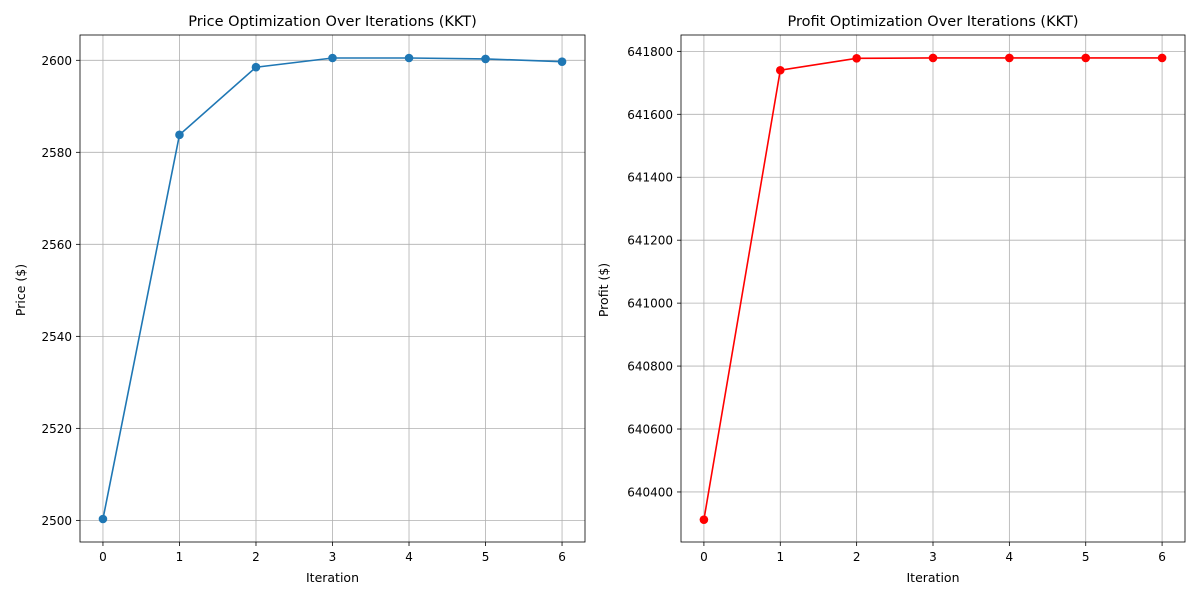 The image size is (1200, 600). I want to click on price-y-tick-label-4: 2580, so click(56, 153).